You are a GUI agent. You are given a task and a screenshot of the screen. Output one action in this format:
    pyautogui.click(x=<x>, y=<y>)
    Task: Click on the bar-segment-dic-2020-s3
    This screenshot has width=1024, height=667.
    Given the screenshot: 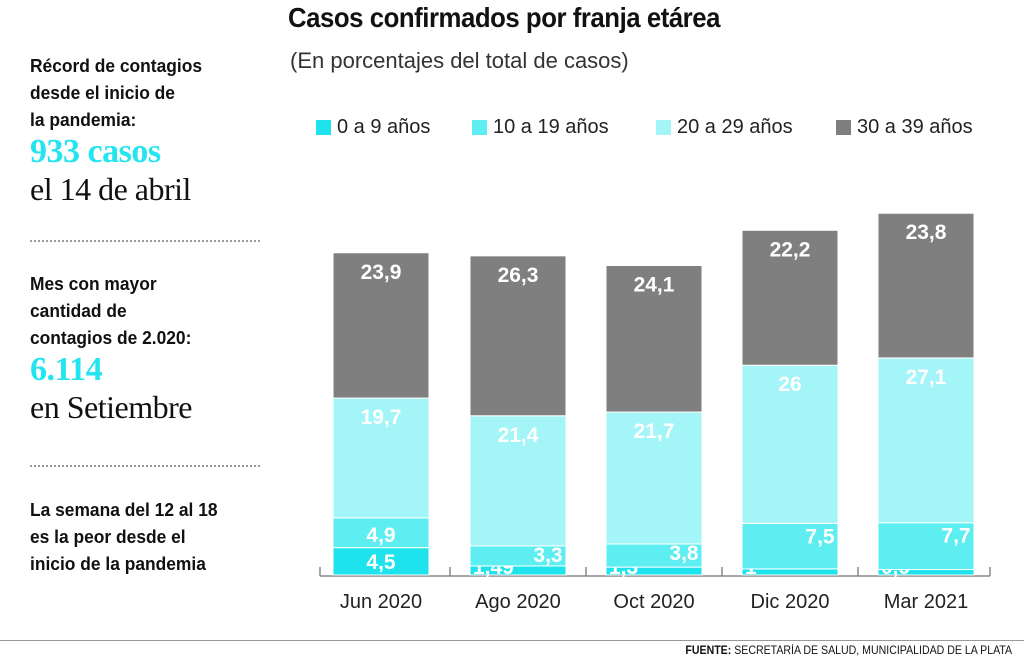 What is the action you would take?
    pyautogui.click(x=790, y=297)
    